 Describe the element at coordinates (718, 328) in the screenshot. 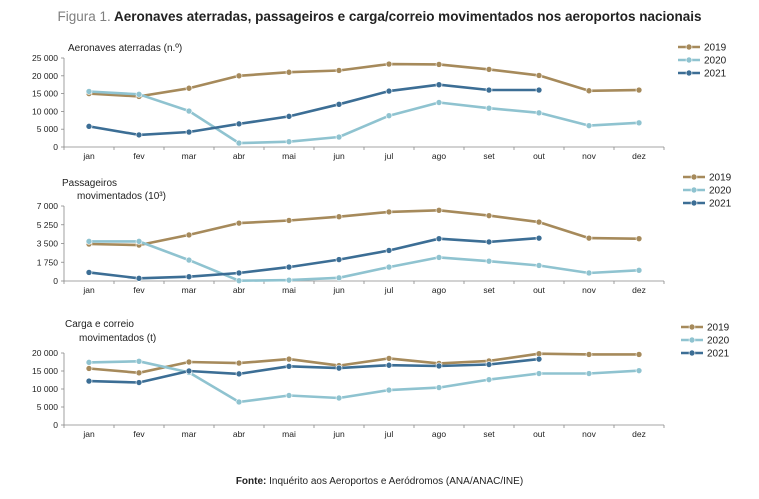

I see `chart-3-legend-label-2019: 2019` at that location.